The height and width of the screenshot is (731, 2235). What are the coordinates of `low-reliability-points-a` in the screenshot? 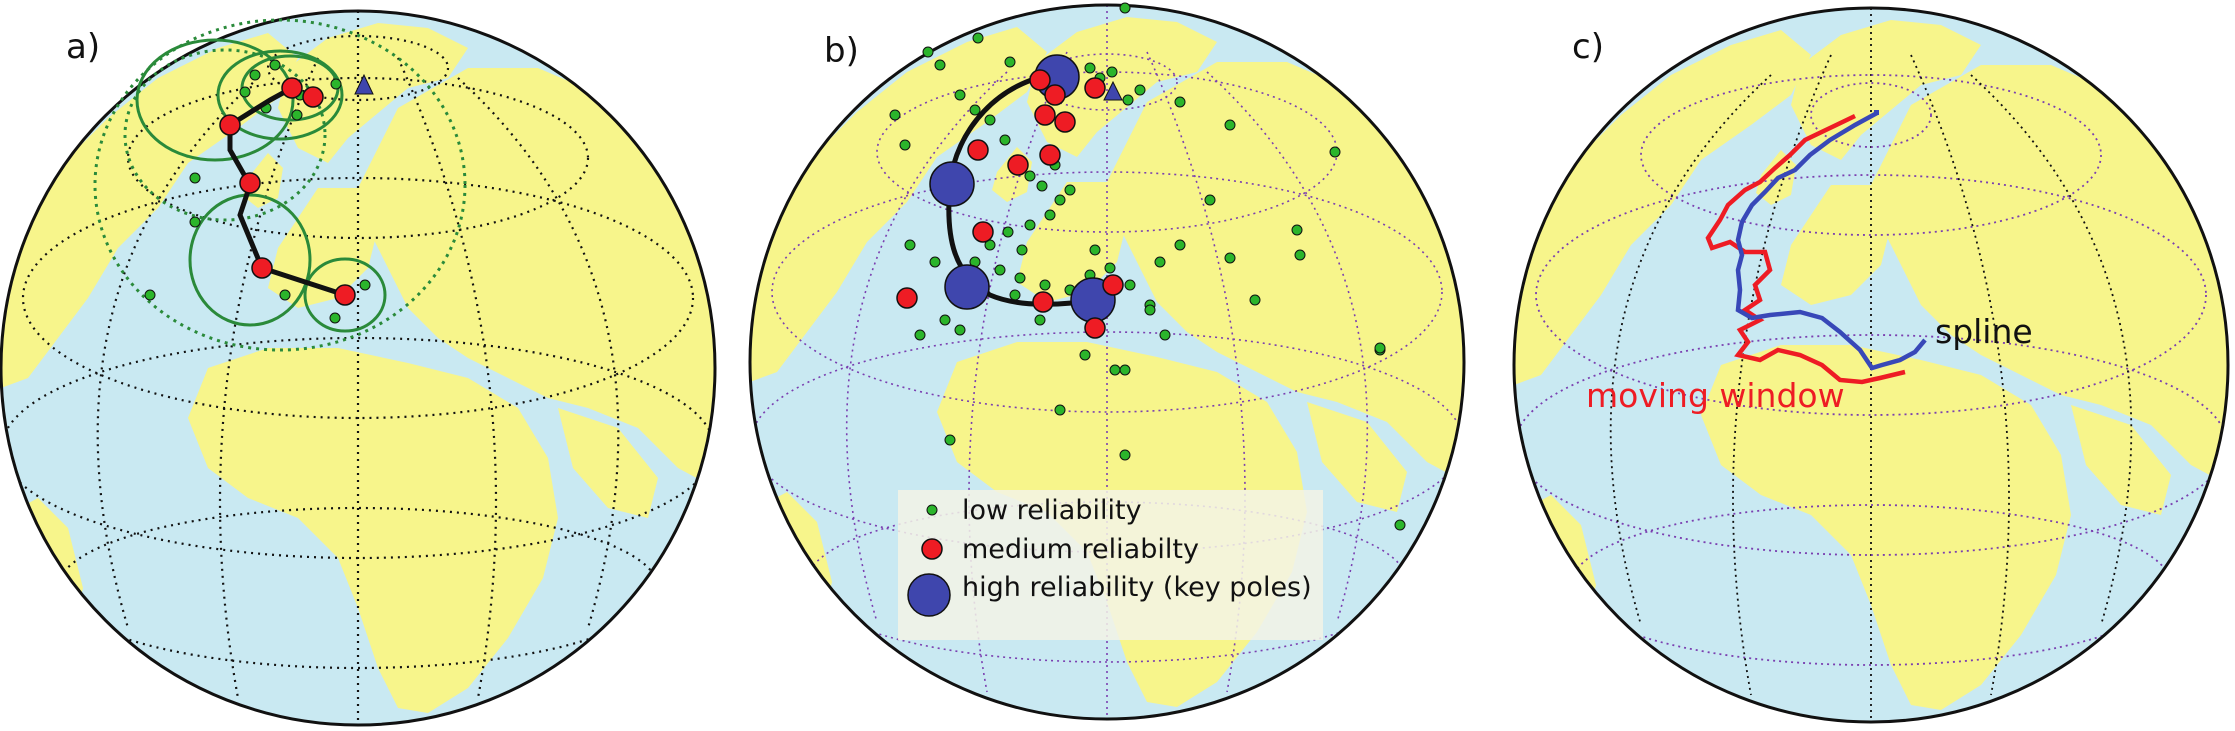 It's located at (257, 191).